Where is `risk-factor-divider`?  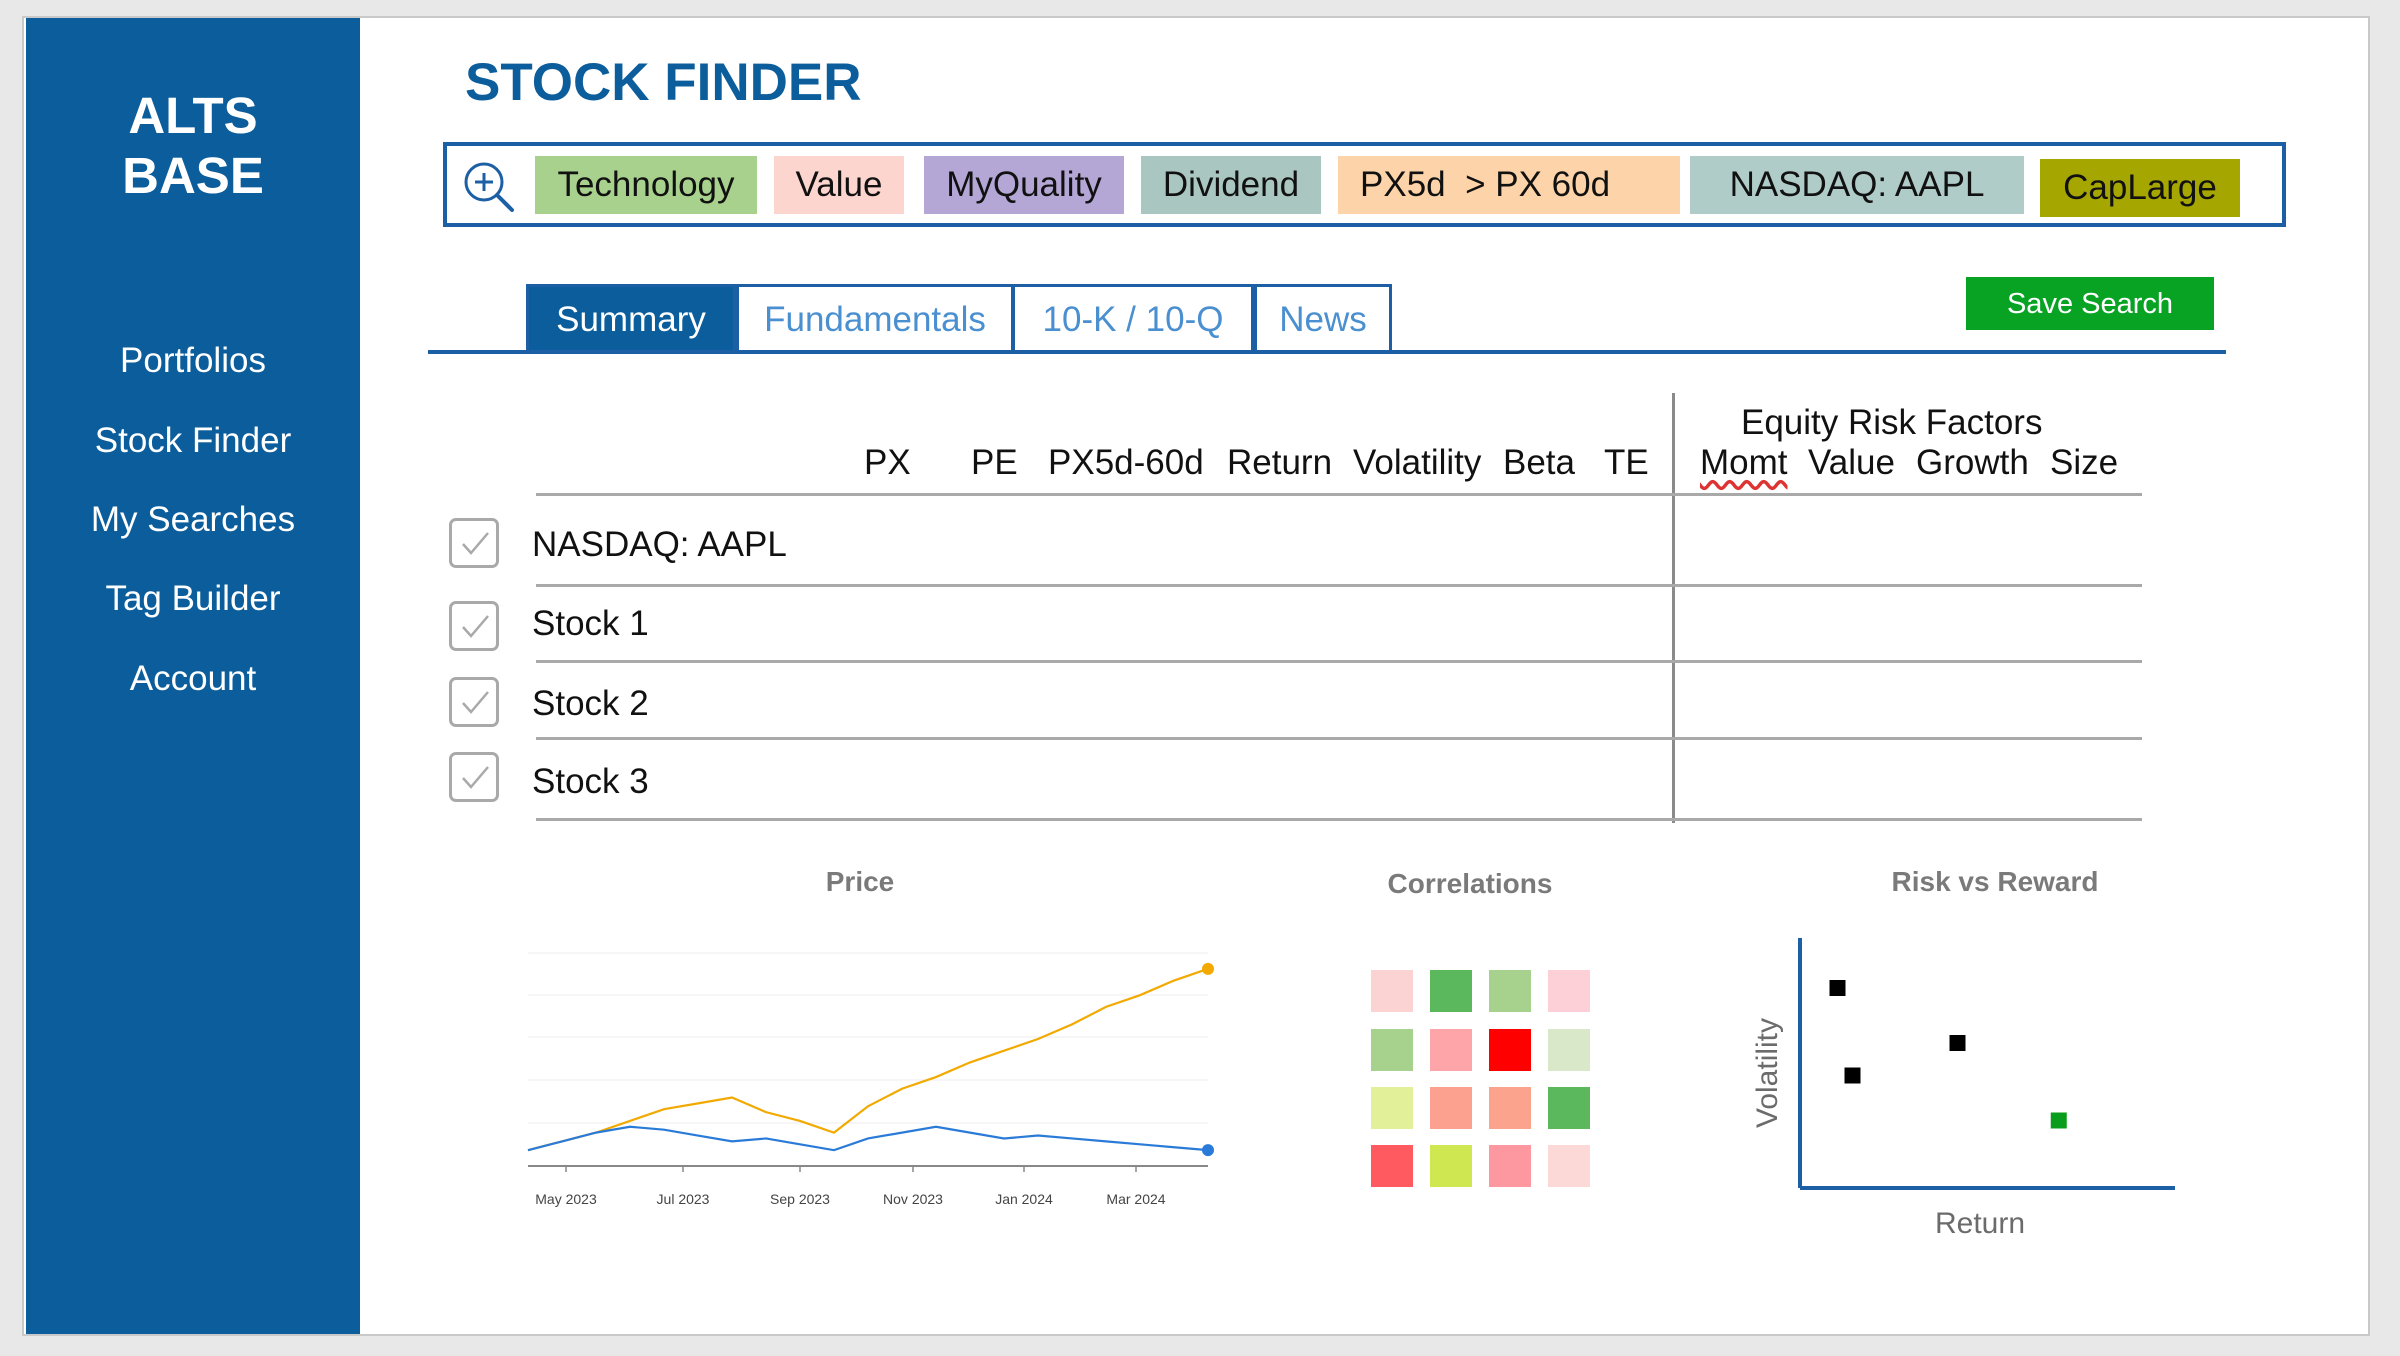
risk-factor-divider is located at coordinates (1673, 608).